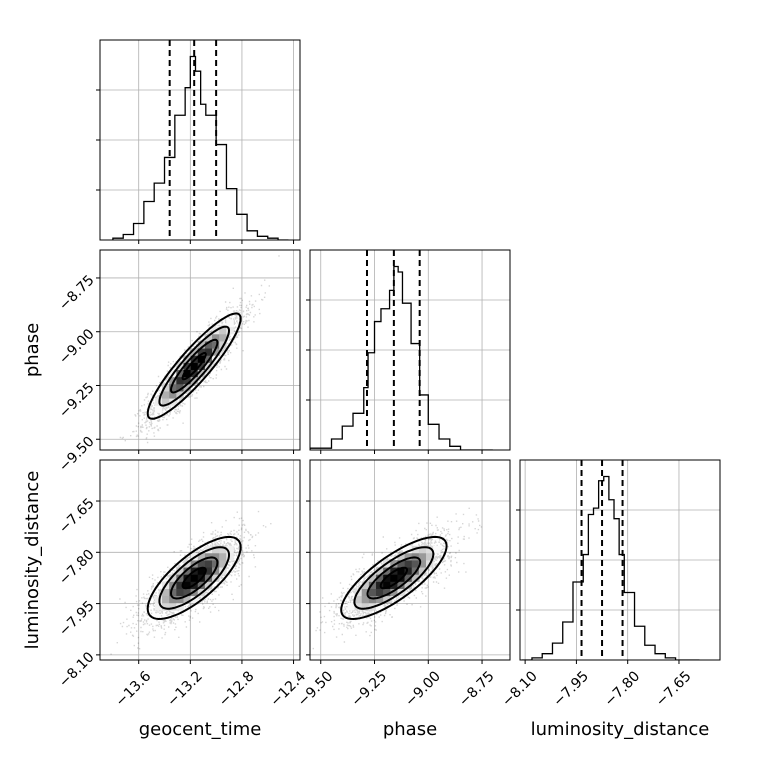 The image size is (760, 760). I want to click on x-tick-label: −8.75, so click(477, 689).